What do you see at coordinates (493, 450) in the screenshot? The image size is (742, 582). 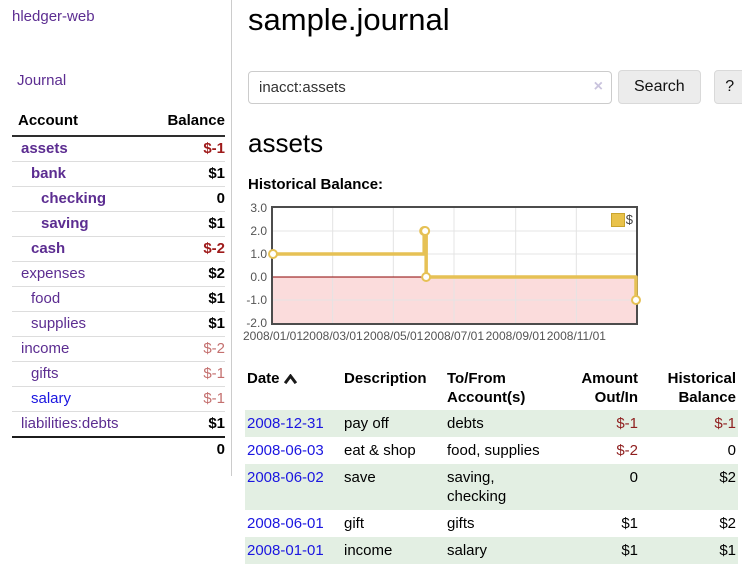 I see `register-accounts-cell: food, supplies` at bounding box center [493, 450].